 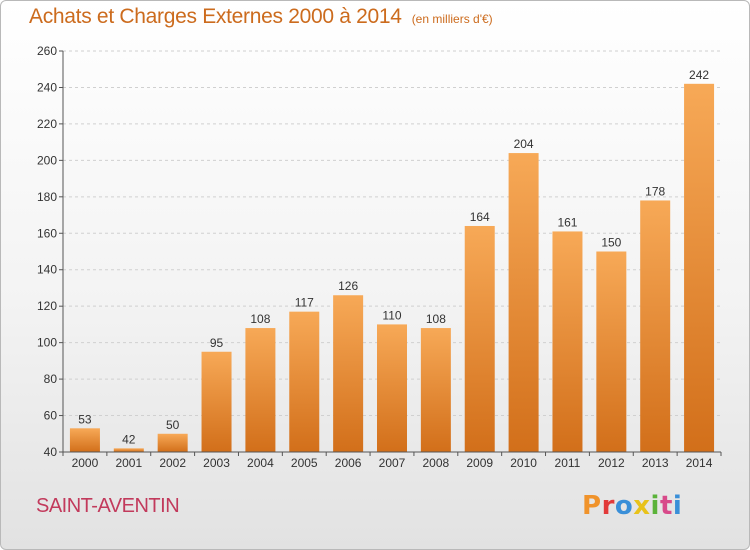 What do you see at coordinates (216, 401) in the screenshot?
I see `bar-2003` at bounding box center [216, 401].